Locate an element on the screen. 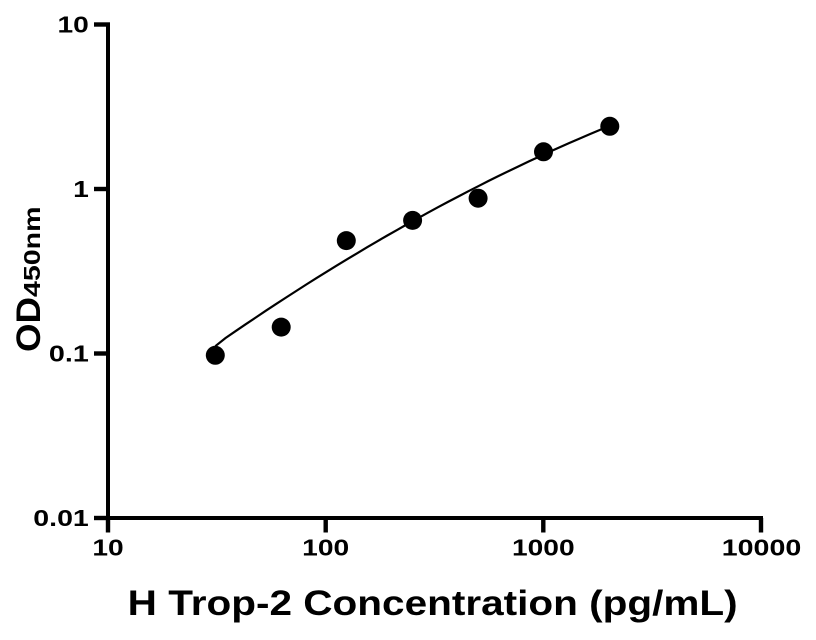  svg-text: 1000 is located at coordinates (543, 548).